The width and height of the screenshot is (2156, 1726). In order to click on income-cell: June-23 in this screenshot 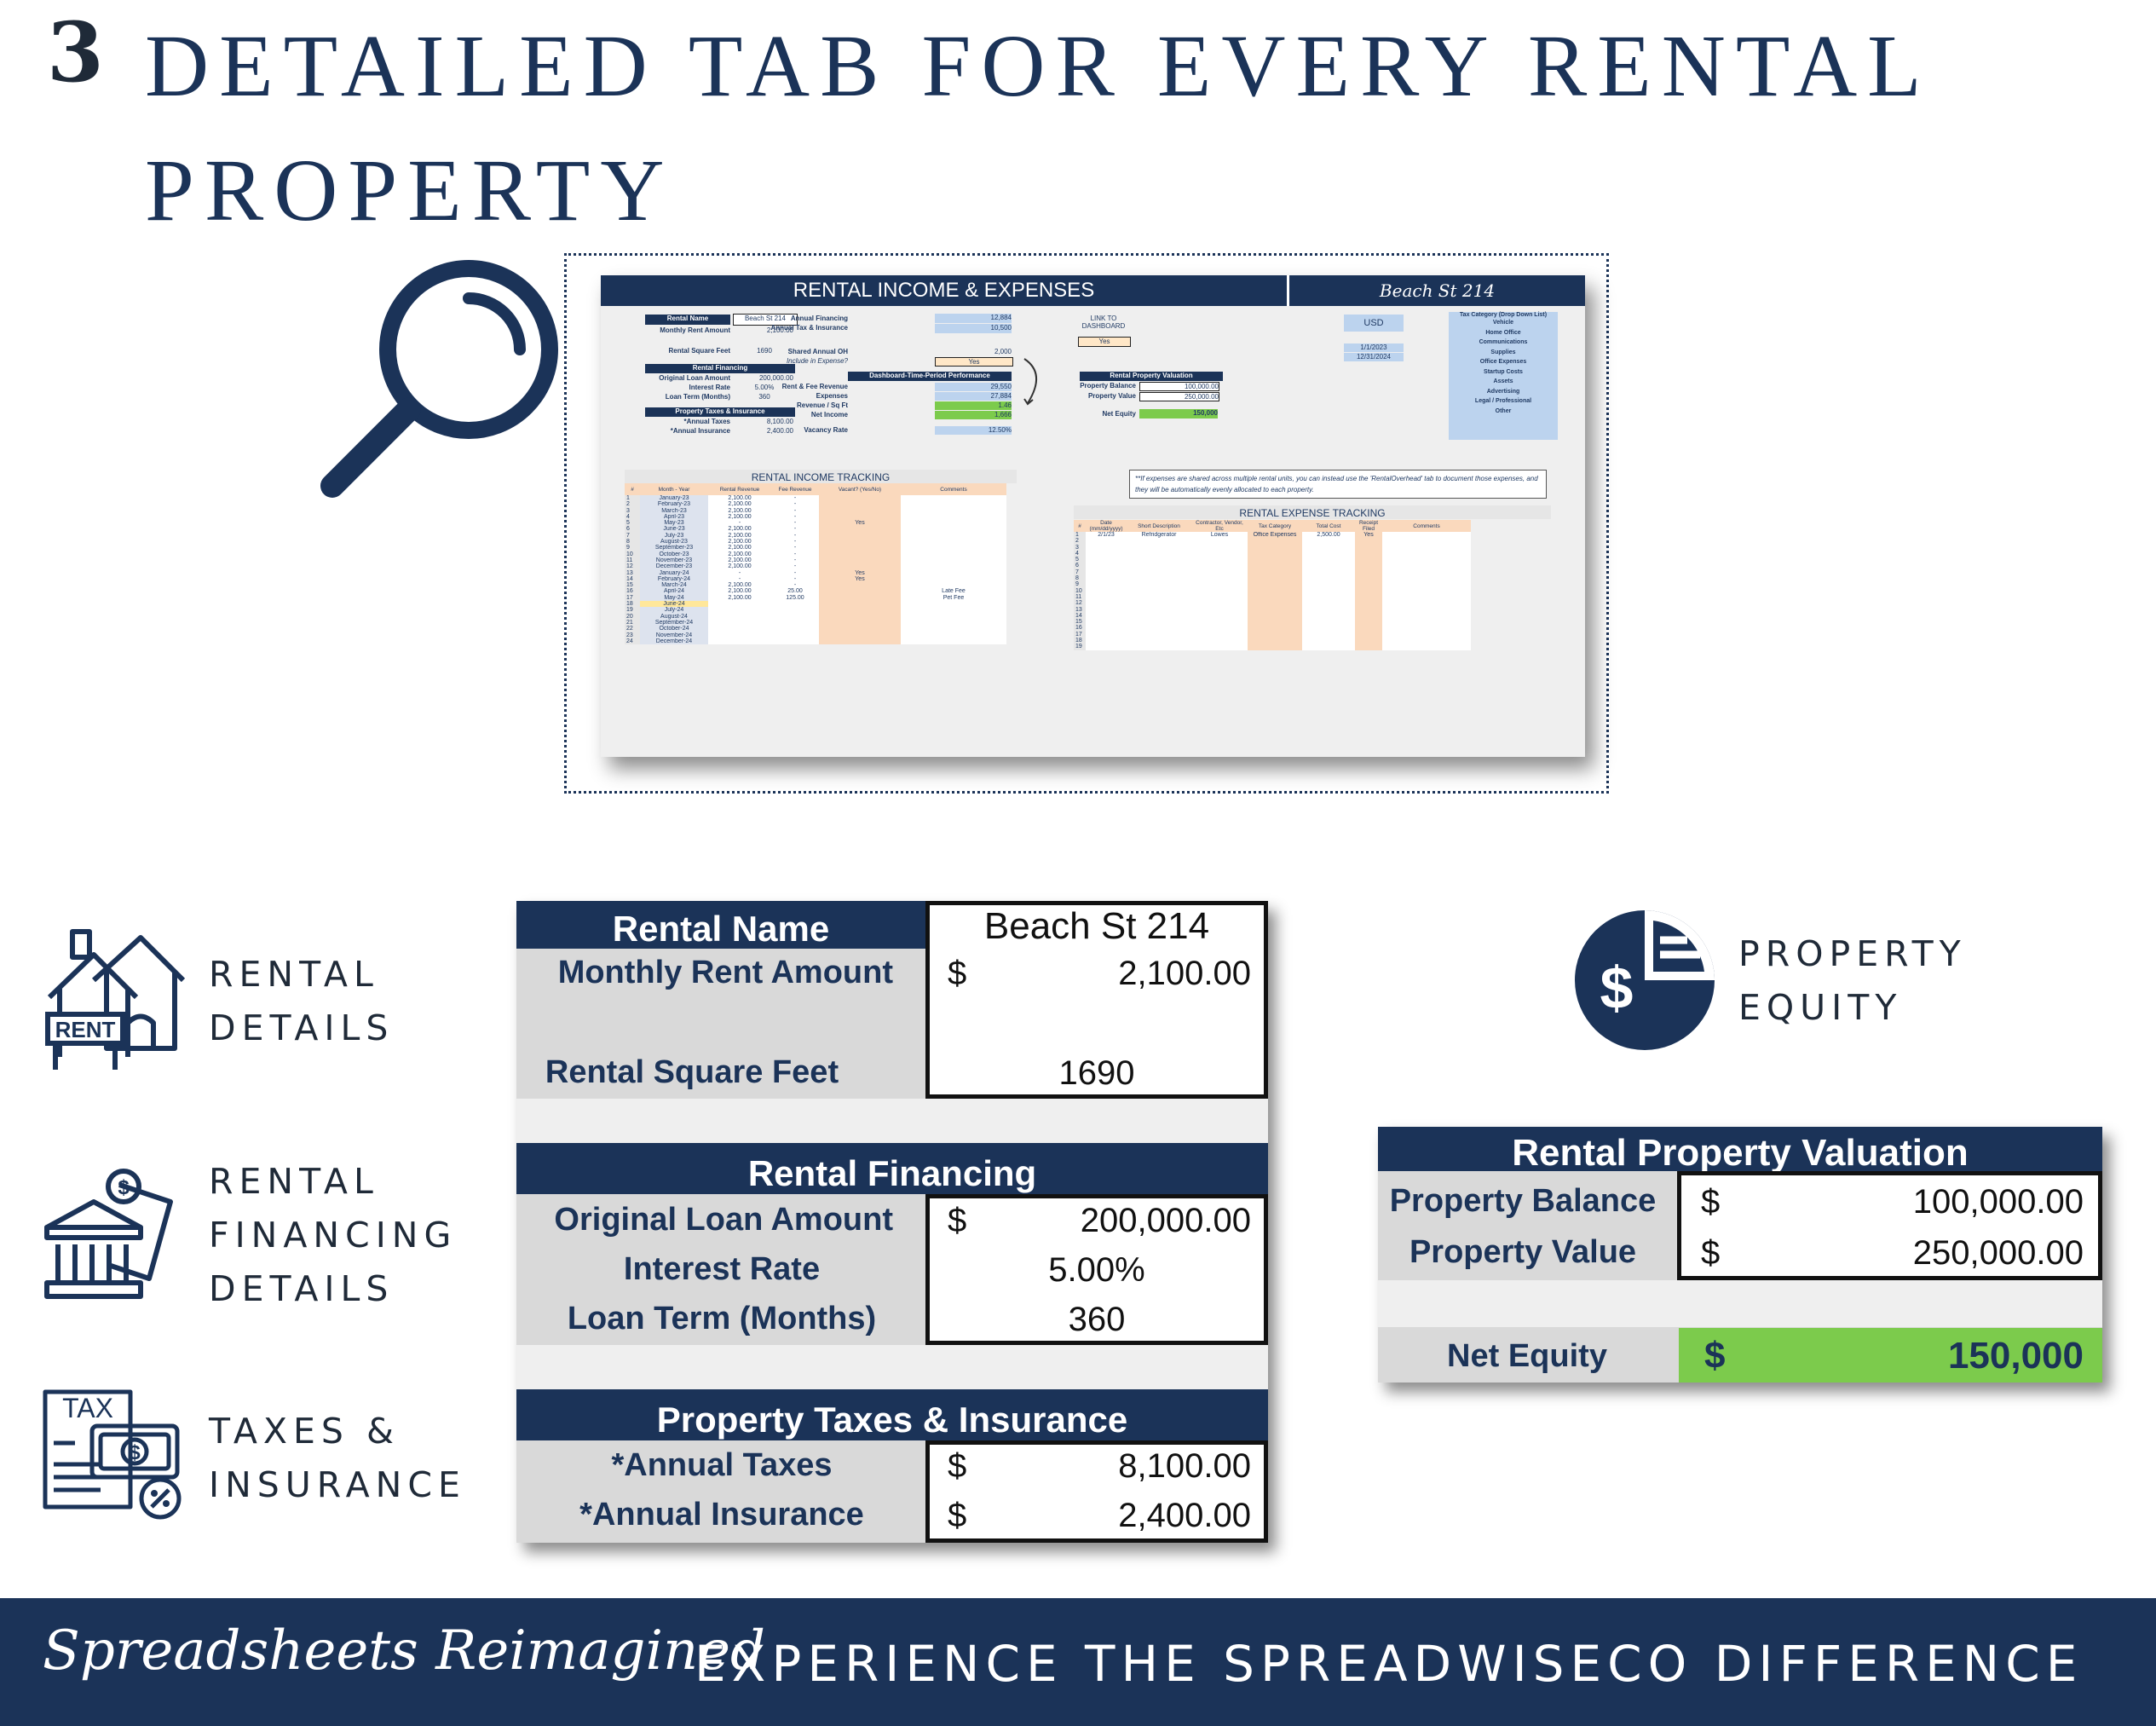, I will do `click(674, 529)`.